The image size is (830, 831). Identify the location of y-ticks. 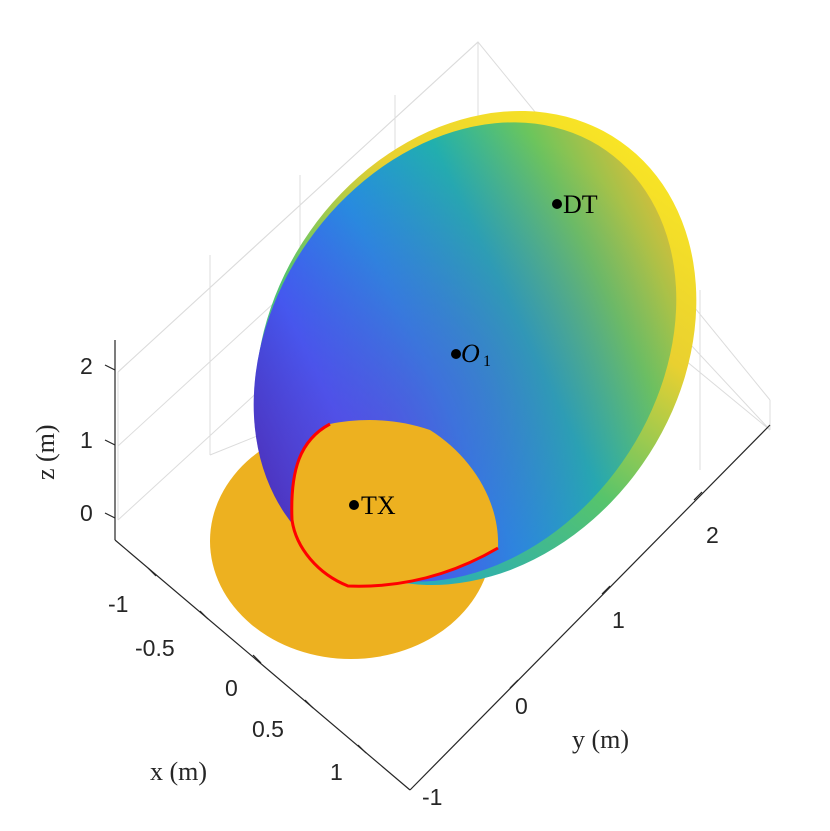
(606, 590).